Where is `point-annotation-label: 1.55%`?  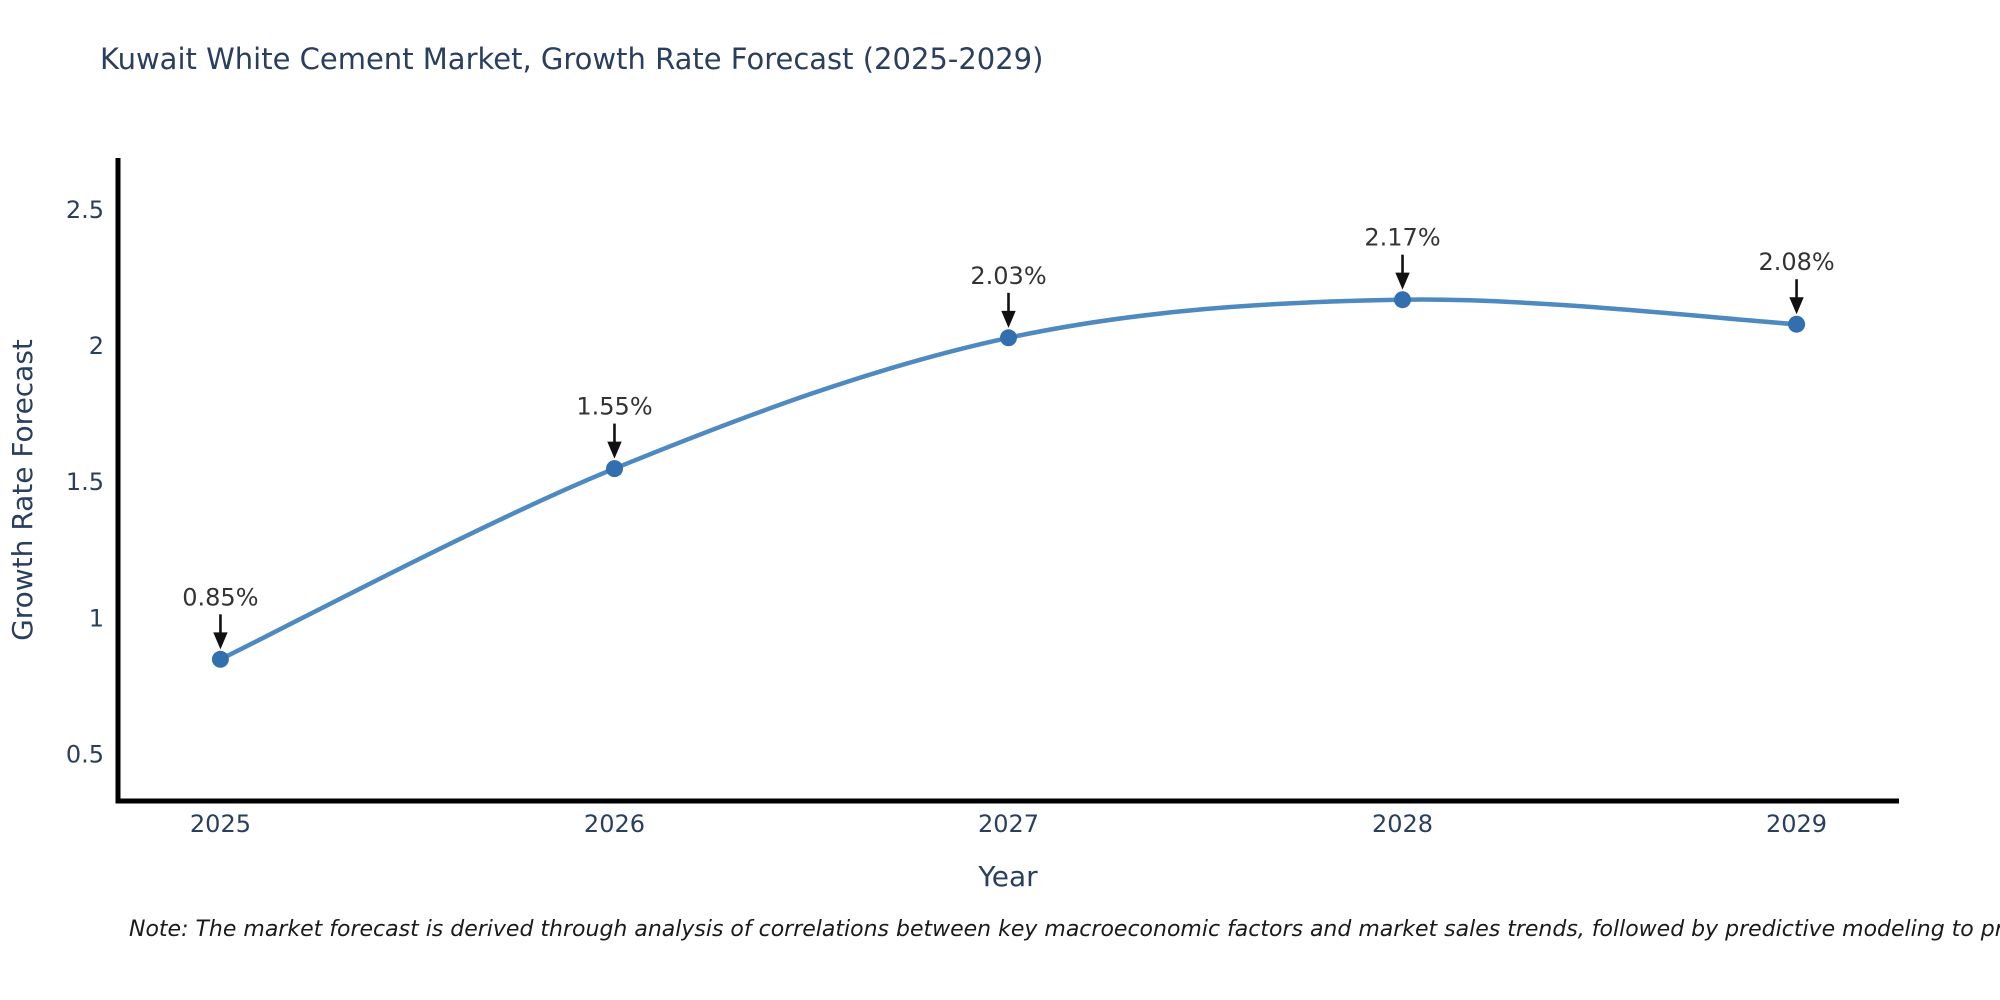
point-annotation-label: 1.55% is located at coordinates (614, 407).